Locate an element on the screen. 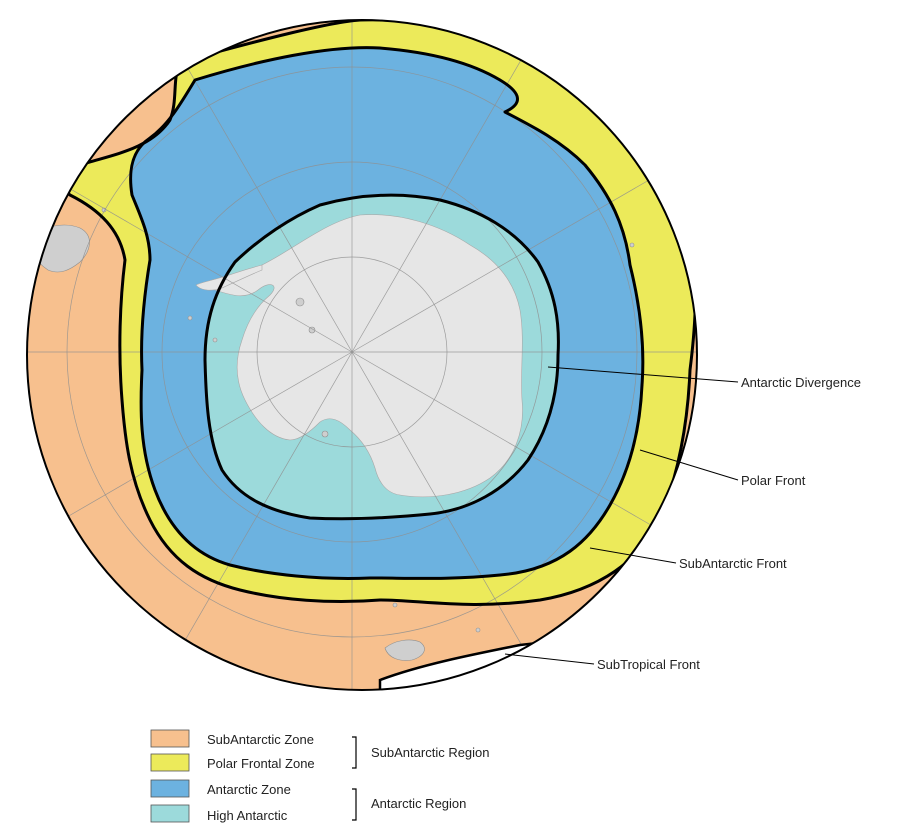 The width and height of the screenshot is (906, 837). polar-front-label: Polar Front is located at coordinates (773, 480).